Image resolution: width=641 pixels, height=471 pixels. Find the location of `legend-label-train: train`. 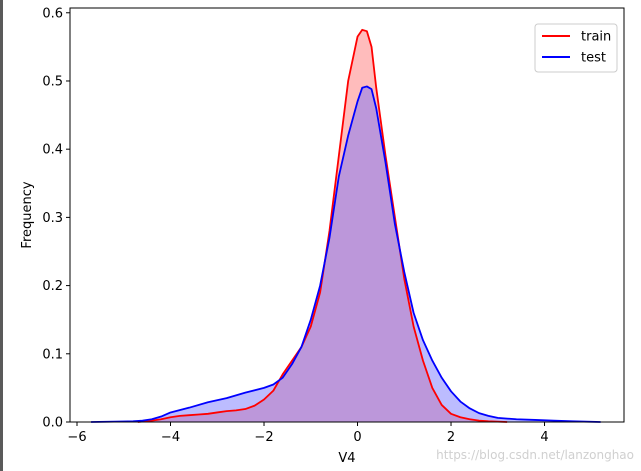

legend-label-train: train is located at coordinates (596, 37).